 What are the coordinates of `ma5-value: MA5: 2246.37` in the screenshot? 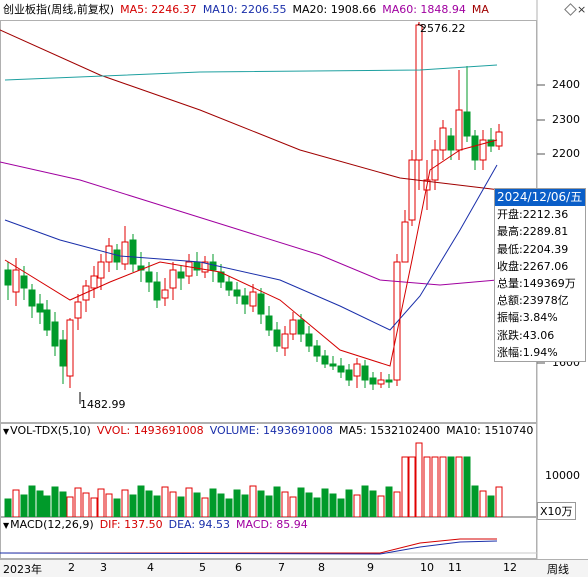 It's located at (158, 9).